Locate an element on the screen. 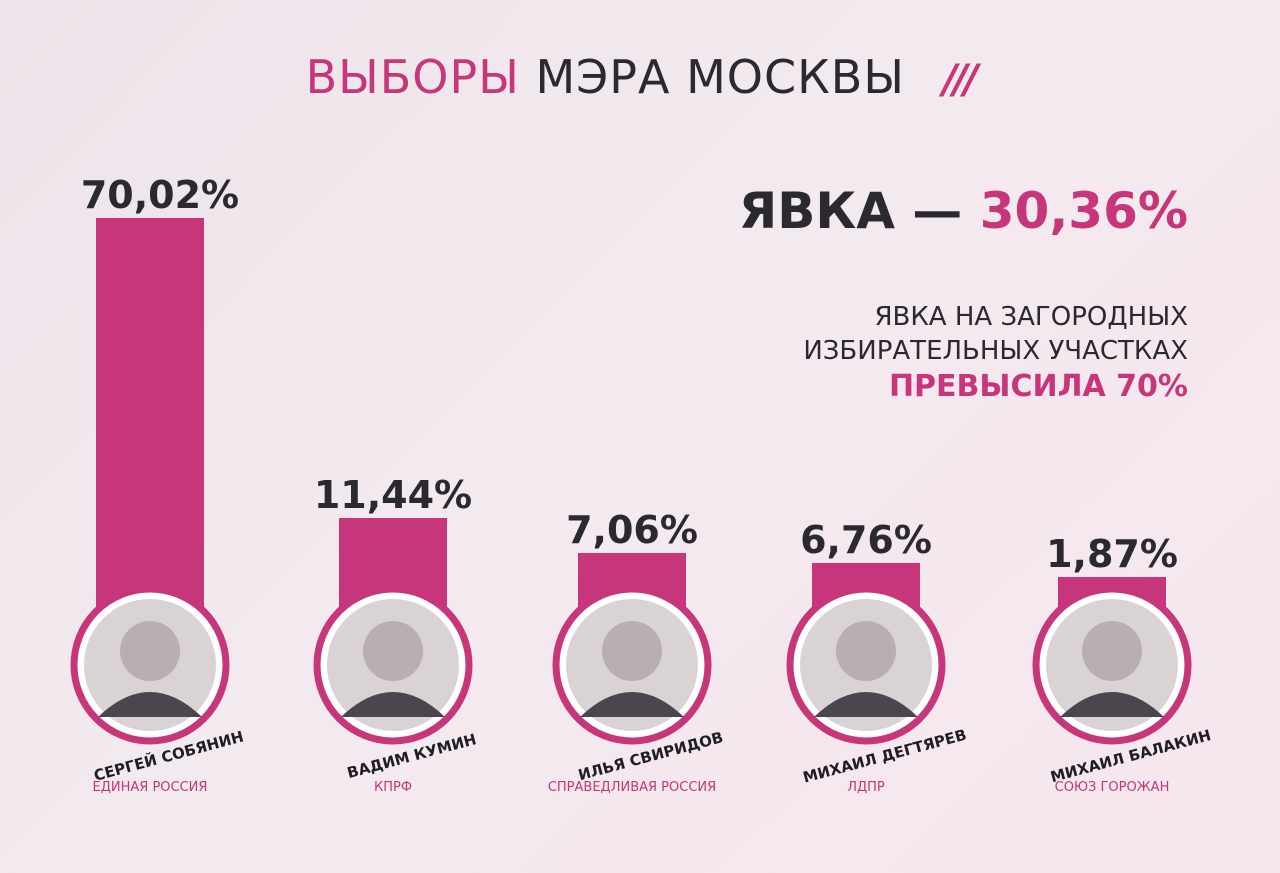 This screenshot has height=873, width=1280. turnout-label: ЯВКА — is located at coordinates (850, 211).